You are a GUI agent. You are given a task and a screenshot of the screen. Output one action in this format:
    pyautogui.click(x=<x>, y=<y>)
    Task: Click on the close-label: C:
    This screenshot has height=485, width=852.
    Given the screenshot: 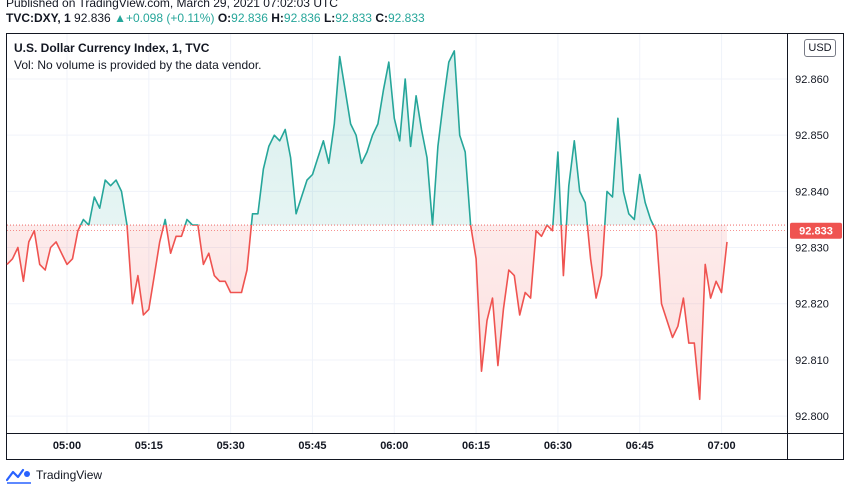 What is the action you would take?
    pyautogui.click(x=381, y=18)
    